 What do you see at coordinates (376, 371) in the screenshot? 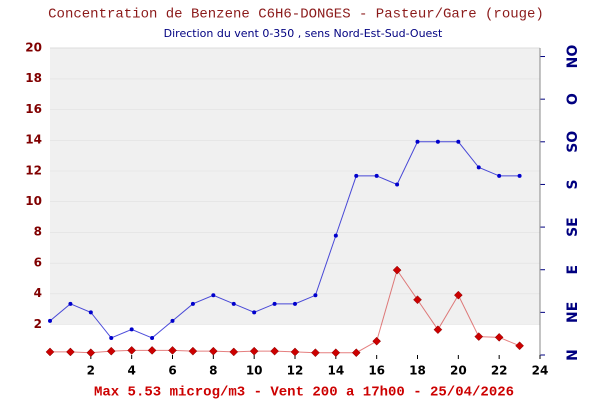
I see `x-tick-label: 16` at bounding box center [376, 371].